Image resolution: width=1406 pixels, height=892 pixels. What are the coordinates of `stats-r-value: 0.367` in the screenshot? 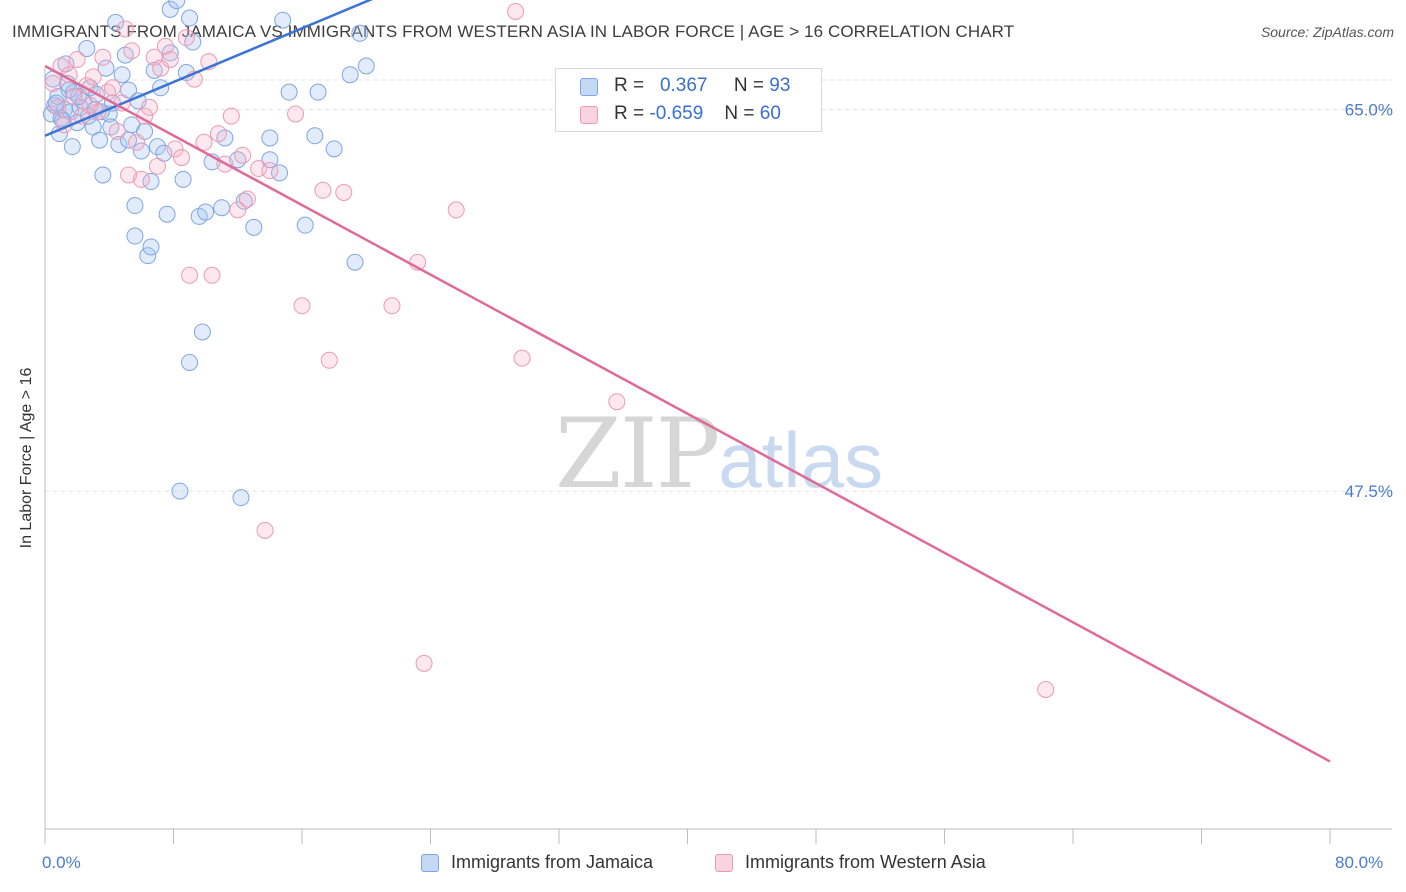 It's located at (683, 85).